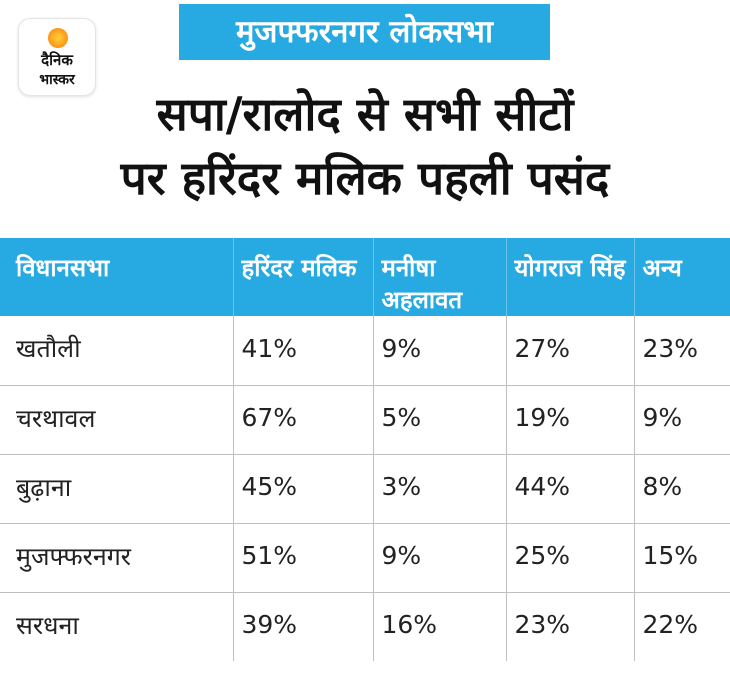  What do you see at coordinates (302, 489) in the screenshot?
I see `table-cell: 45%` at bounding box center [302, 489].